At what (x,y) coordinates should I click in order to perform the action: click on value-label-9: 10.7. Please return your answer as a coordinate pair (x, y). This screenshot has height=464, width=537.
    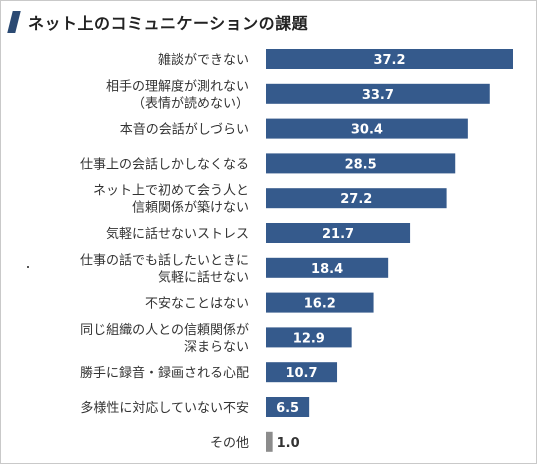
    Looking at the image, I should click on (301, 373).